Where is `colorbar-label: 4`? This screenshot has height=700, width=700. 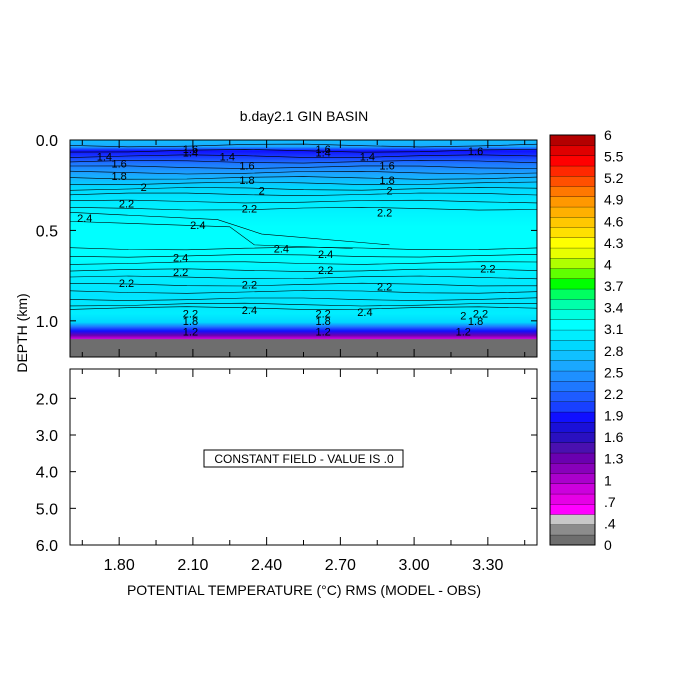
colorbar-label: 4 is located at coordinates (608, 264).